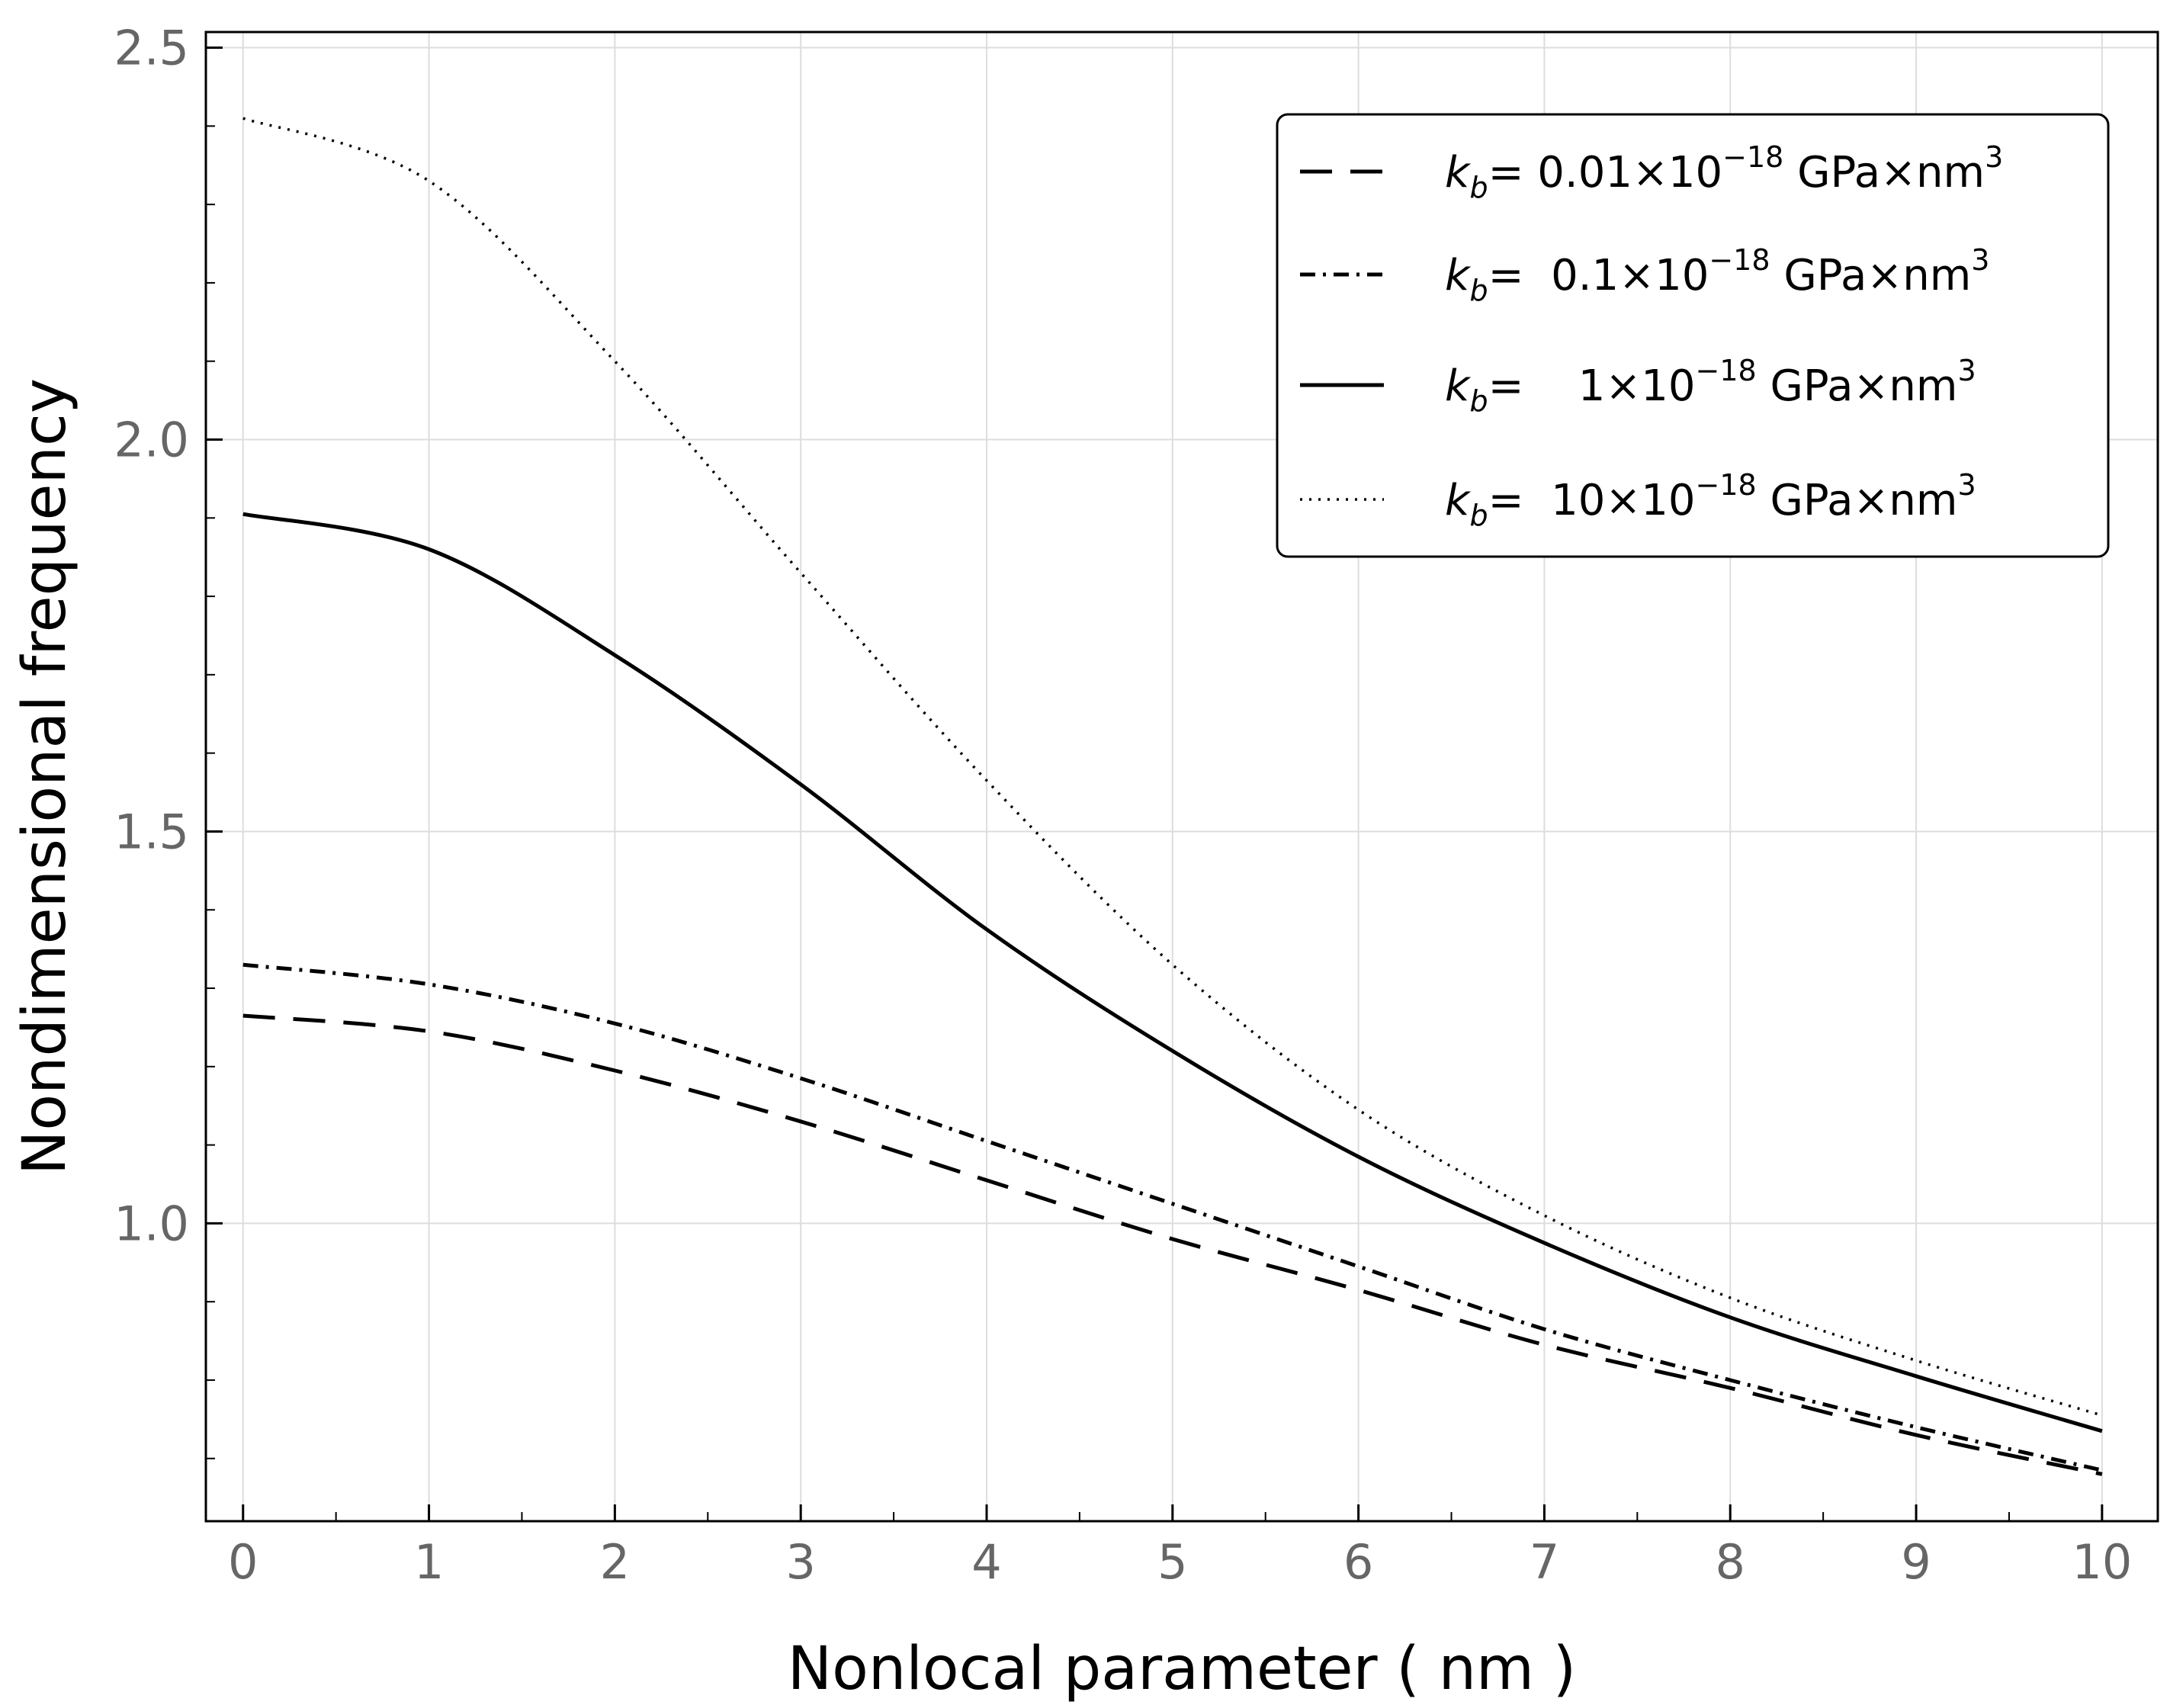 Image resolution: width=2170 pixels, height=1708 pixels. I want to click on x-tick-label: 2, so click(615, 1562).